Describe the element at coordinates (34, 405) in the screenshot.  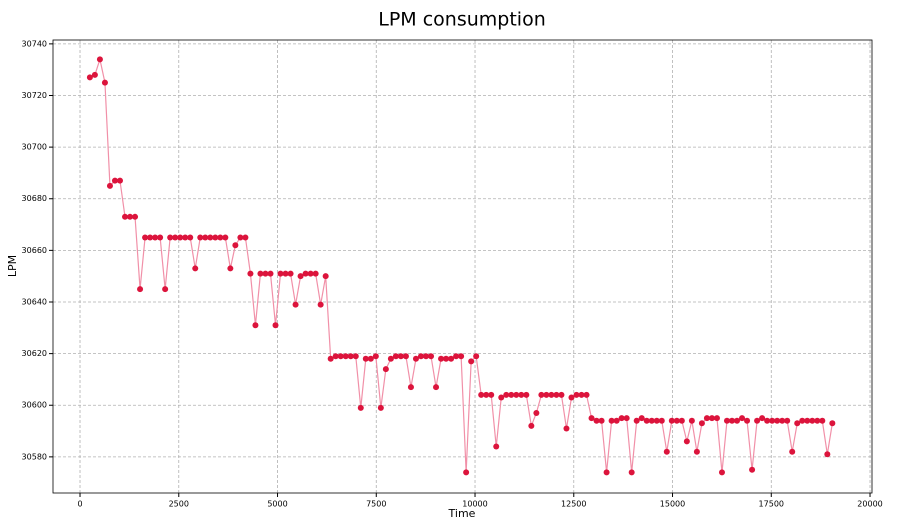
I see `y-tick-label: 30600` at that location.